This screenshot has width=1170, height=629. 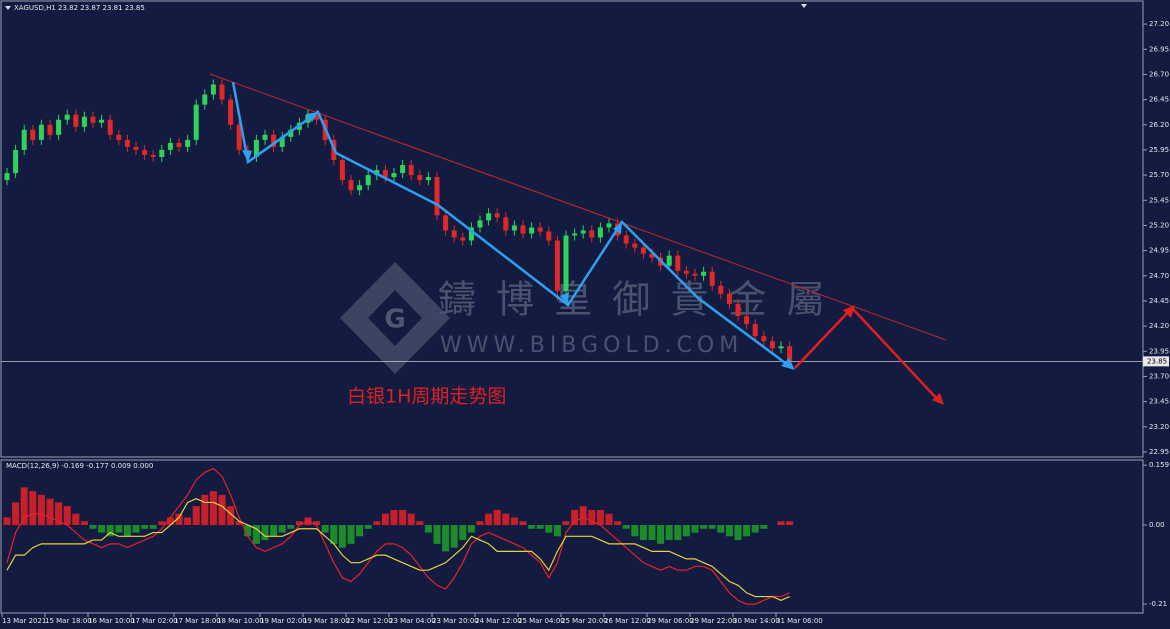 What do you see at coordinates (584, 621) in the screenshot?
I see `x-tick-label: 25 Mar 20:00` at bounding box center [584, 621].